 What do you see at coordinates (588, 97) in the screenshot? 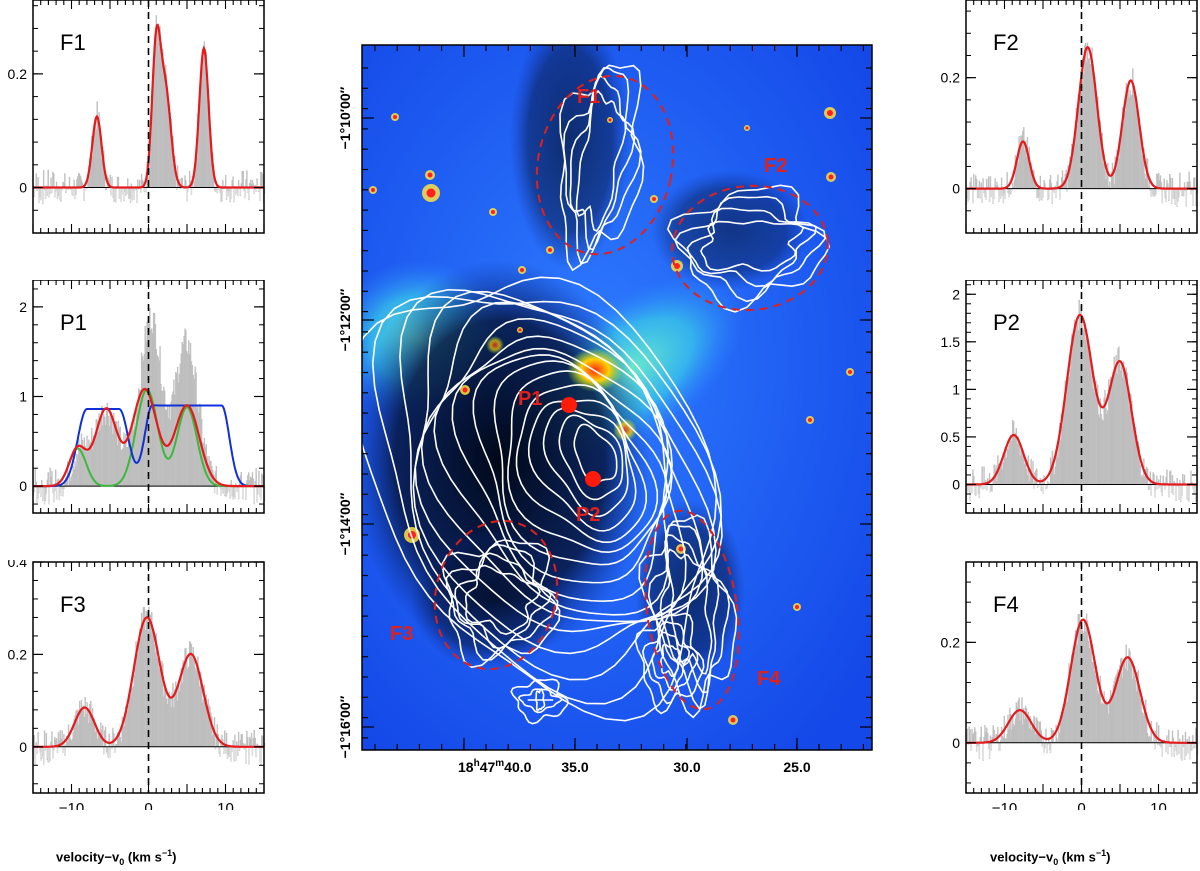
I see `region-label-f1: F1` at bounding box center [588, 97].